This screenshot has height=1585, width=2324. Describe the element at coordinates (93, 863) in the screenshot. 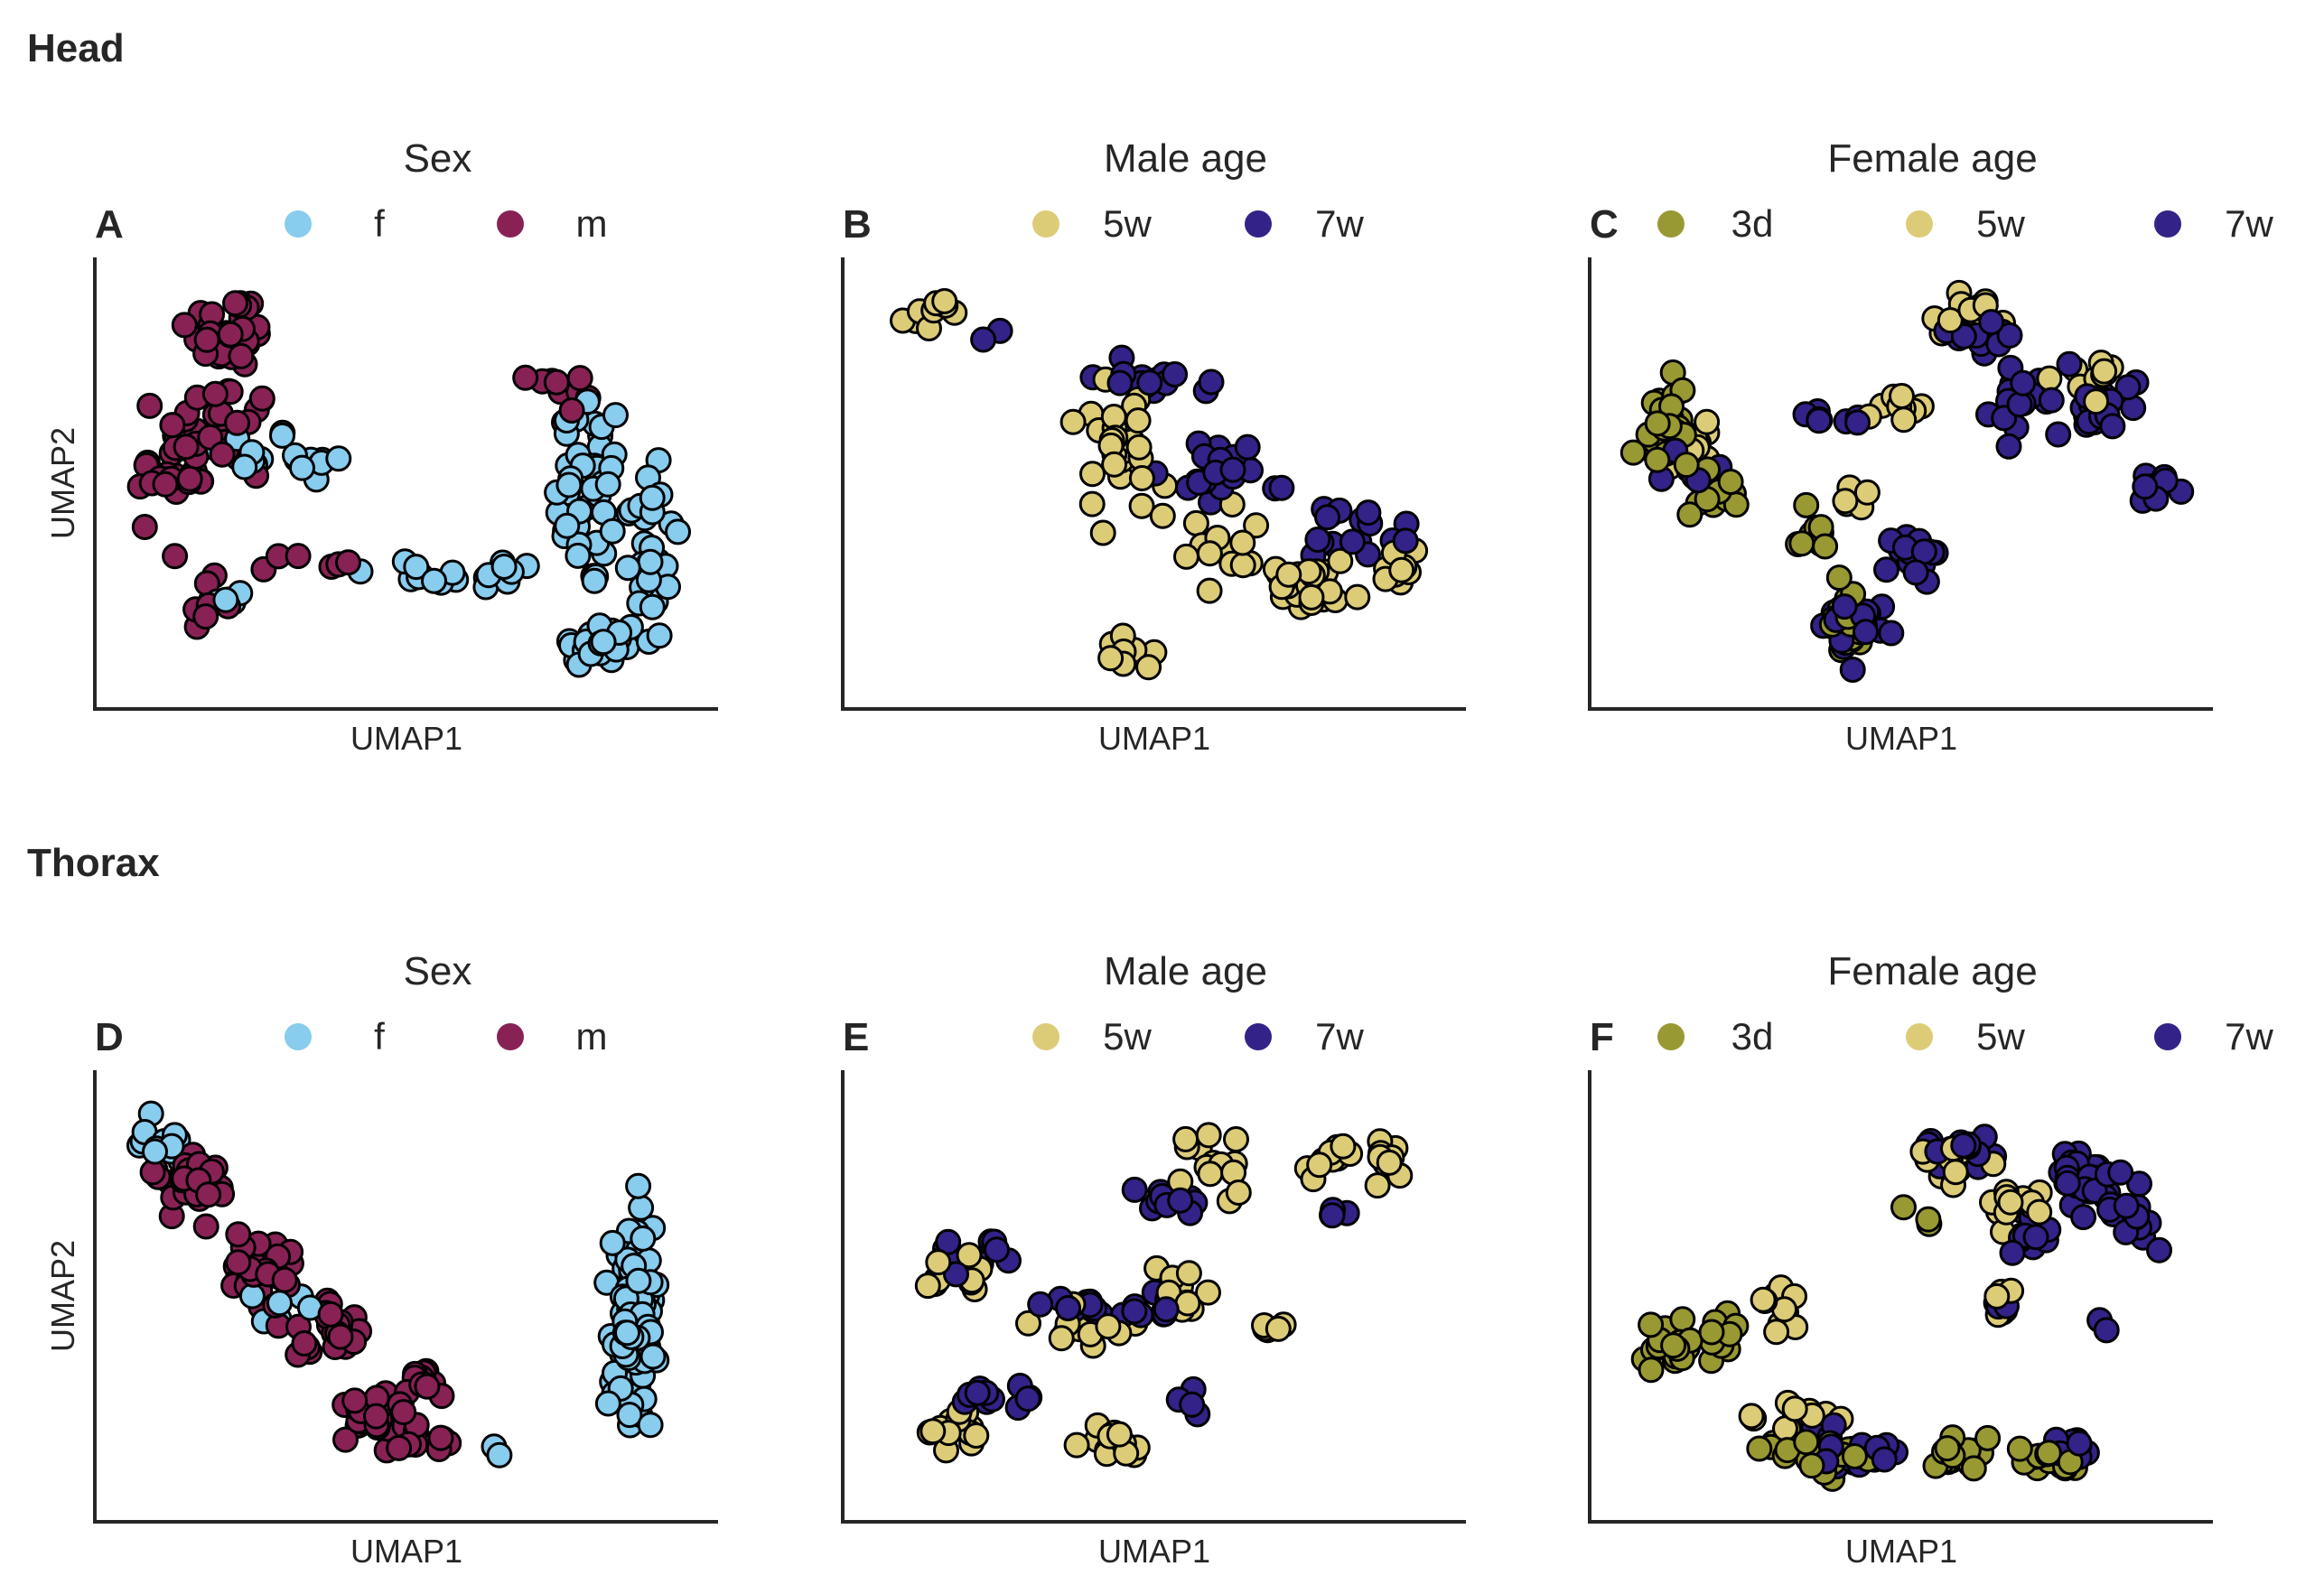

I see `row-title-thorax: Thorax` at that location.